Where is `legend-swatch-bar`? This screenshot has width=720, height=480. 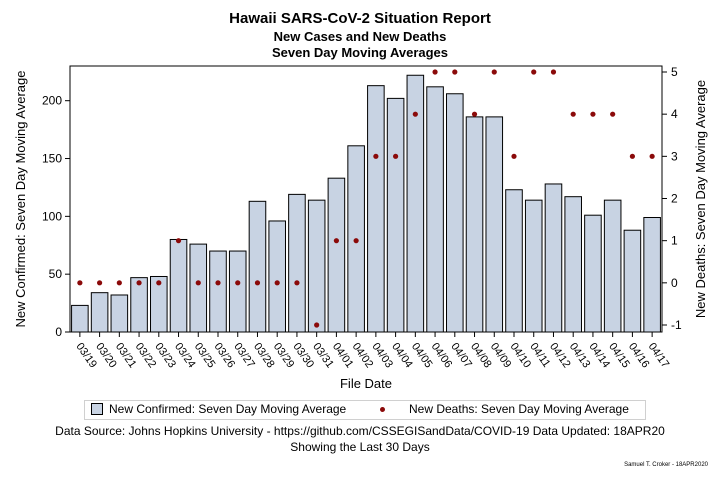 legend-swatch-bar is located at coordinates (97, 409).